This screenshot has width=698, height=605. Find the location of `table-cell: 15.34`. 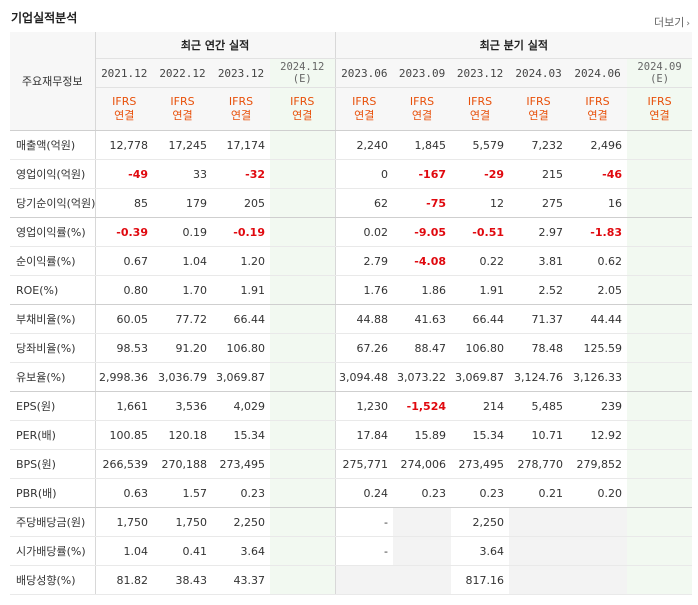

table-cell: 15.34 is located at coordinates (241, 435).